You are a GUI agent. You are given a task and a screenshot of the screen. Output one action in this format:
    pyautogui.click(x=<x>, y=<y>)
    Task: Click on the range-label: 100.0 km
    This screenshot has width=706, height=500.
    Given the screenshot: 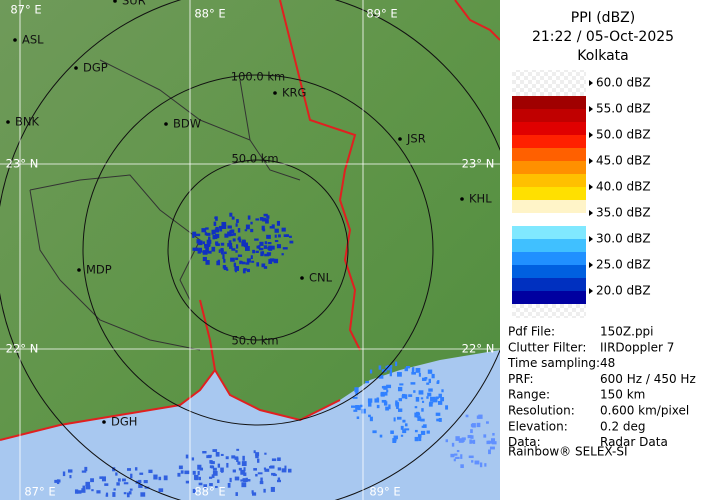 What is the action you would take?
    pyautogui.click(x=258, y=77)
    